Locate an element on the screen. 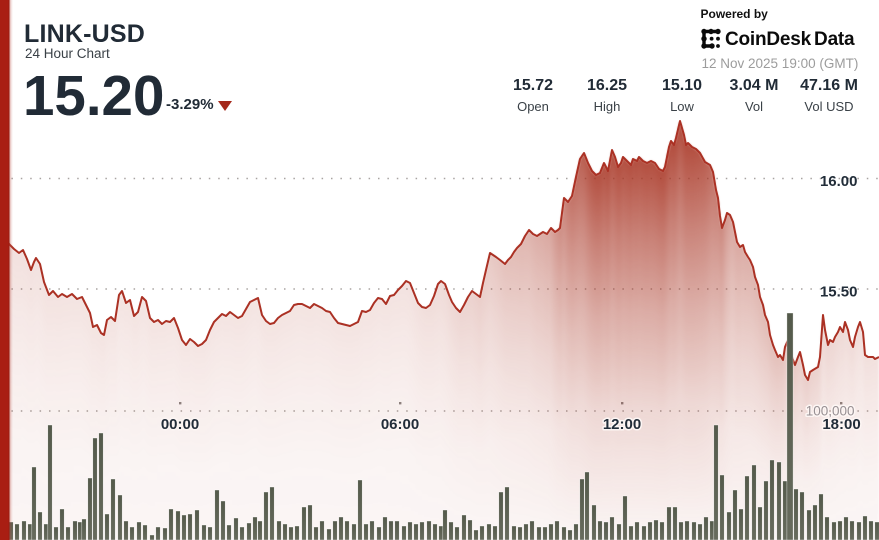 The width and height of the screenshot is (879, 540). svg-text: 12:00 is located at coordinates (622, 424).